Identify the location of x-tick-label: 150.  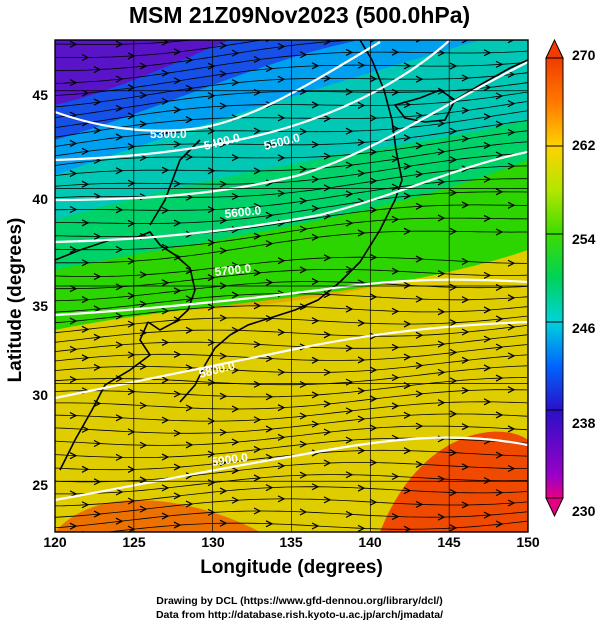
(528, 542).